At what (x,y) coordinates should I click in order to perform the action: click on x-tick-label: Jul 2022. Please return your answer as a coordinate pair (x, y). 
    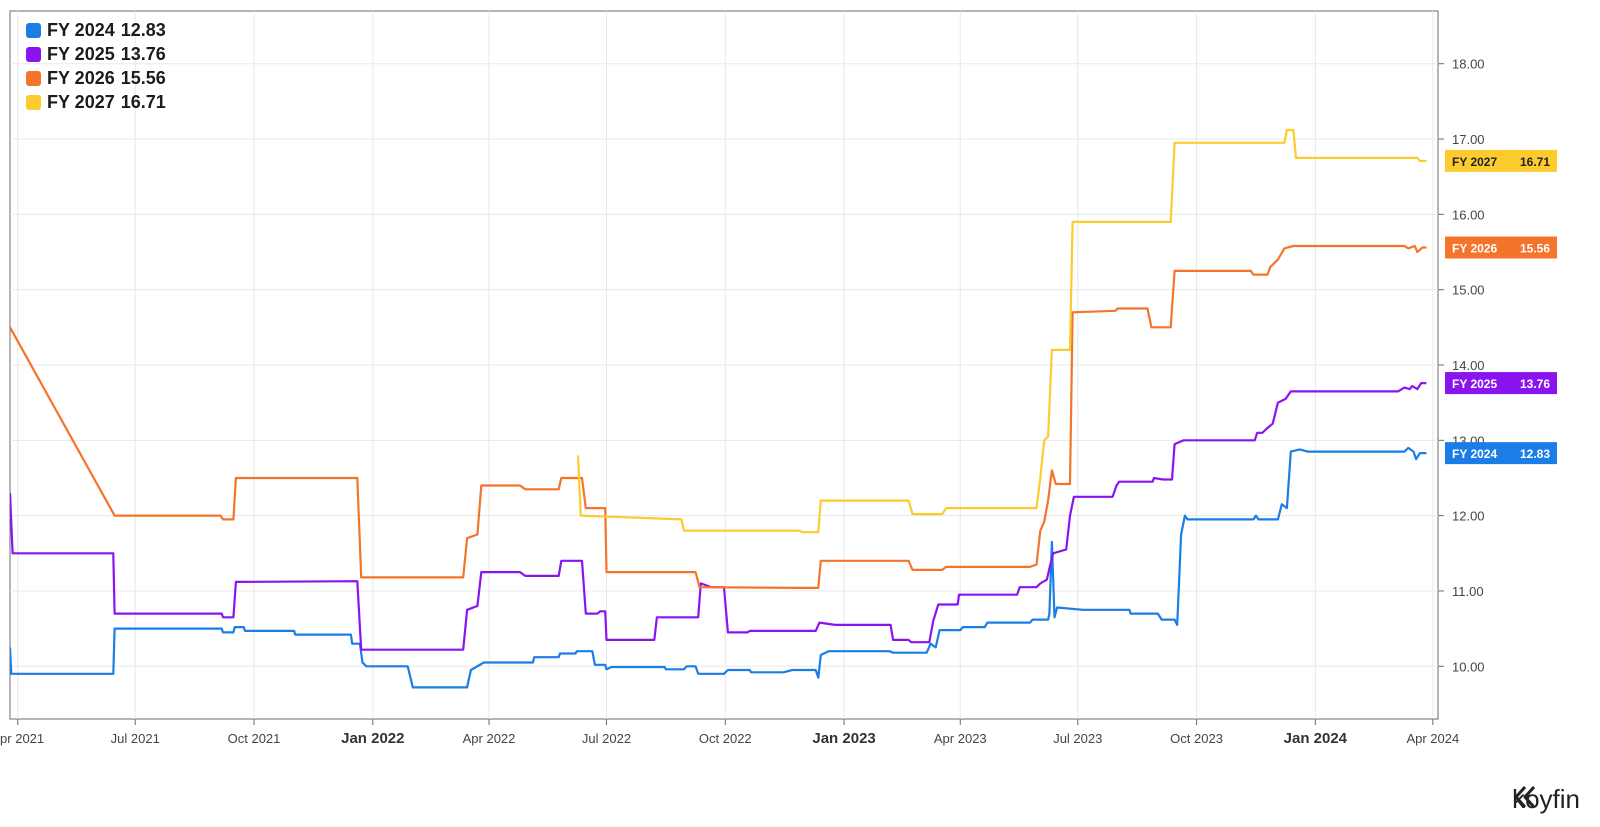
    Looking at the image, I should click on (606, 738).